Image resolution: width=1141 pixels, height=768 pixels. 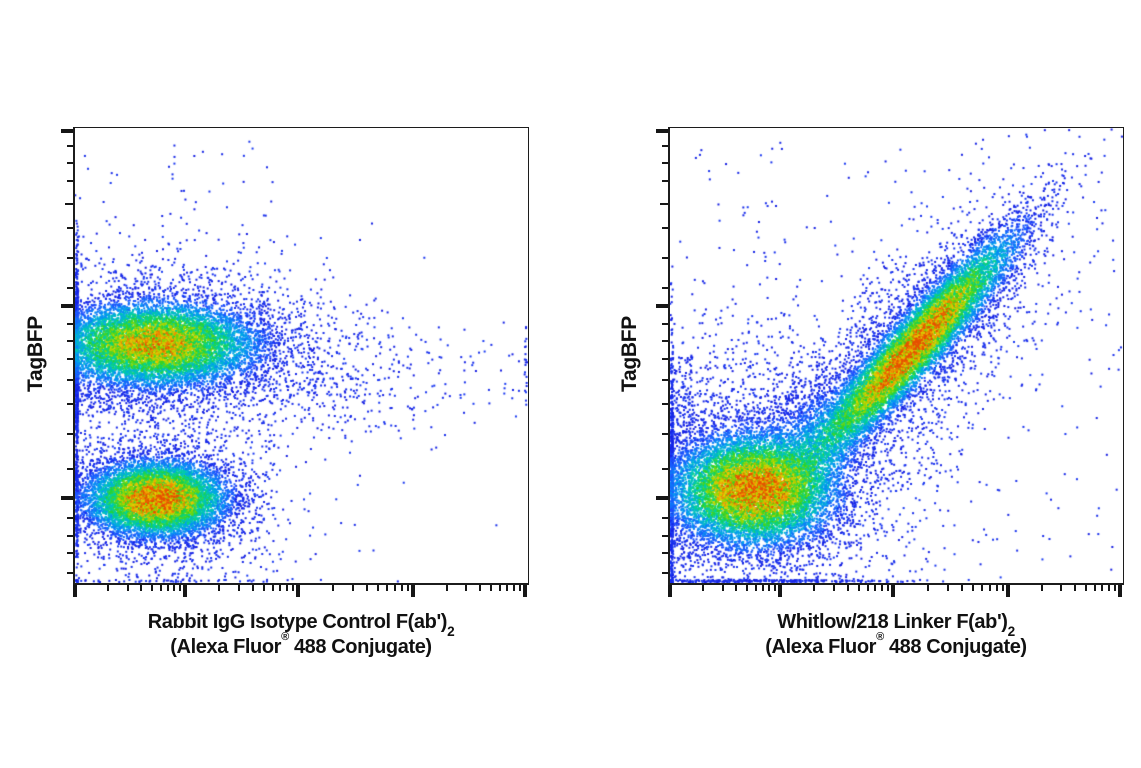 I want to click on x-axis-label-line1: Rabbit IgG Isotype Control F(ab')2, so click(x=301, y=625).